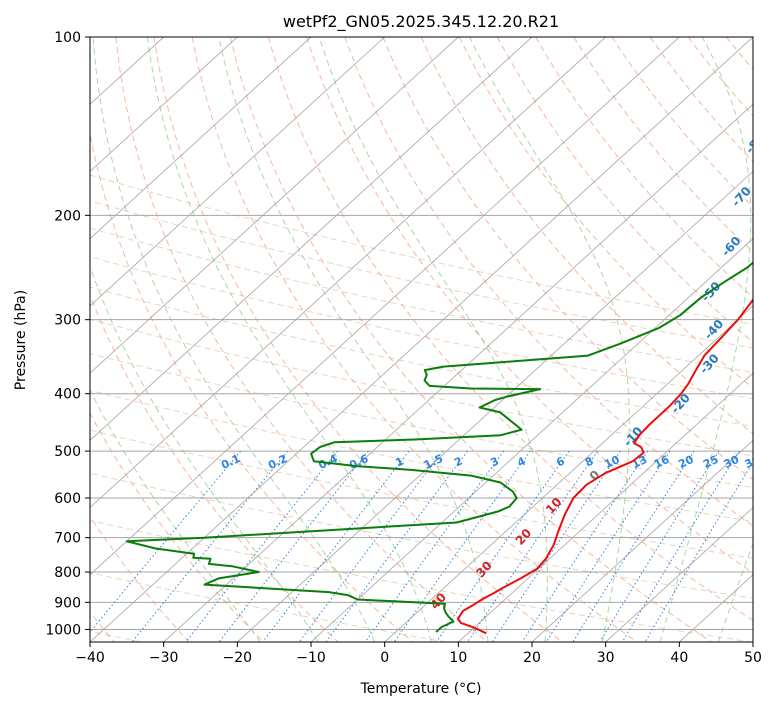 This screenshot has width=775, height=712. Describe the element at coordinates (524, 537) in the screenshot. I see `adiabat-label: 20` at that location.